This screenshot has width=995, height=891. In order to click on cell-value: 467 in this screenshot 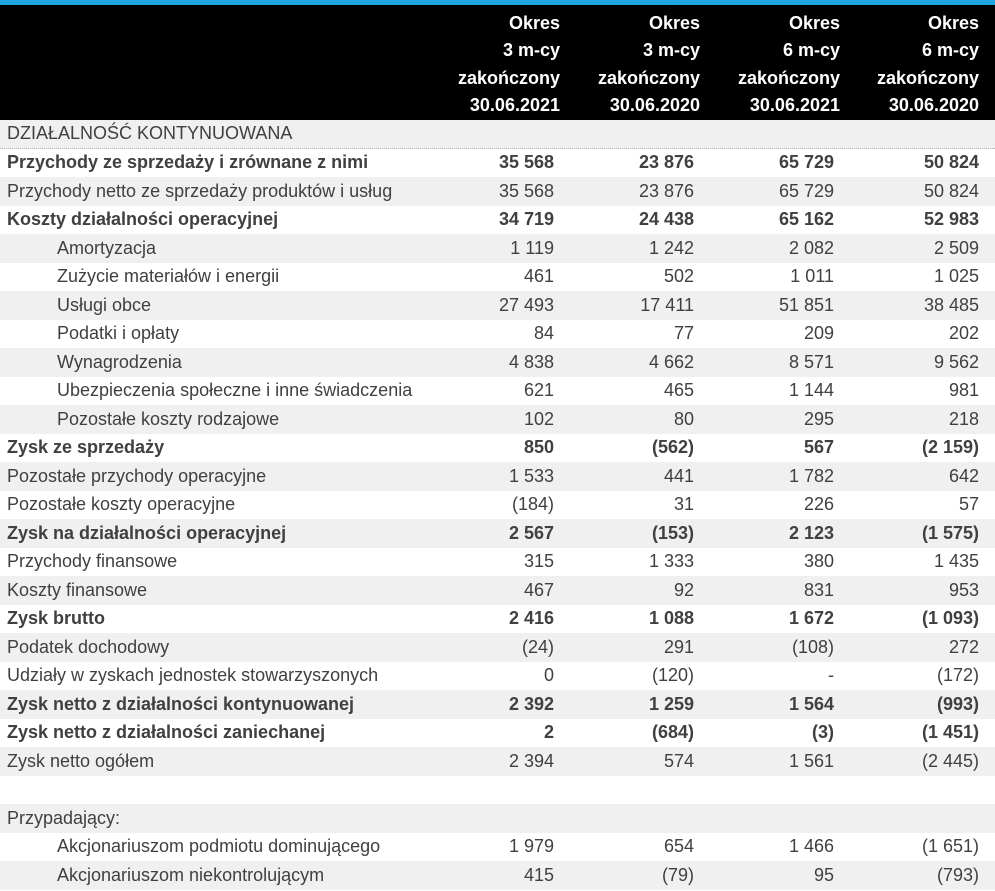, I will do `click(538, 589)`.